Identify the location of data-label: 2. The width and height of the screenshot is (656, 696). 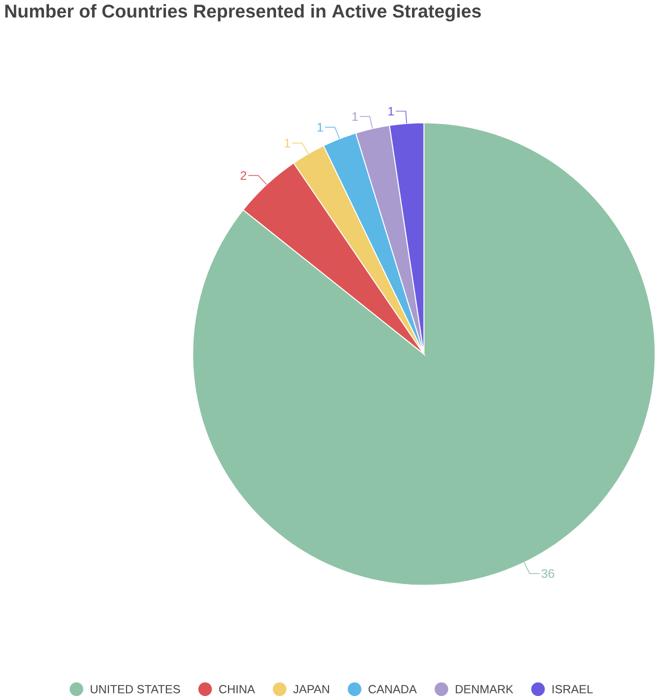
(243, 175).